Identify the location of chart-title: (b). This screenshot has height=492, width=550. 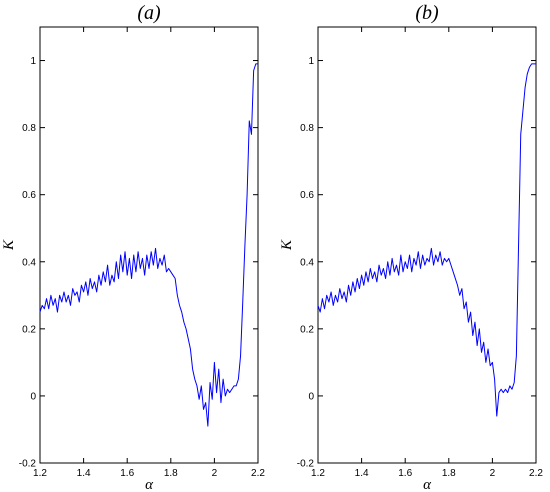
(427, 13).